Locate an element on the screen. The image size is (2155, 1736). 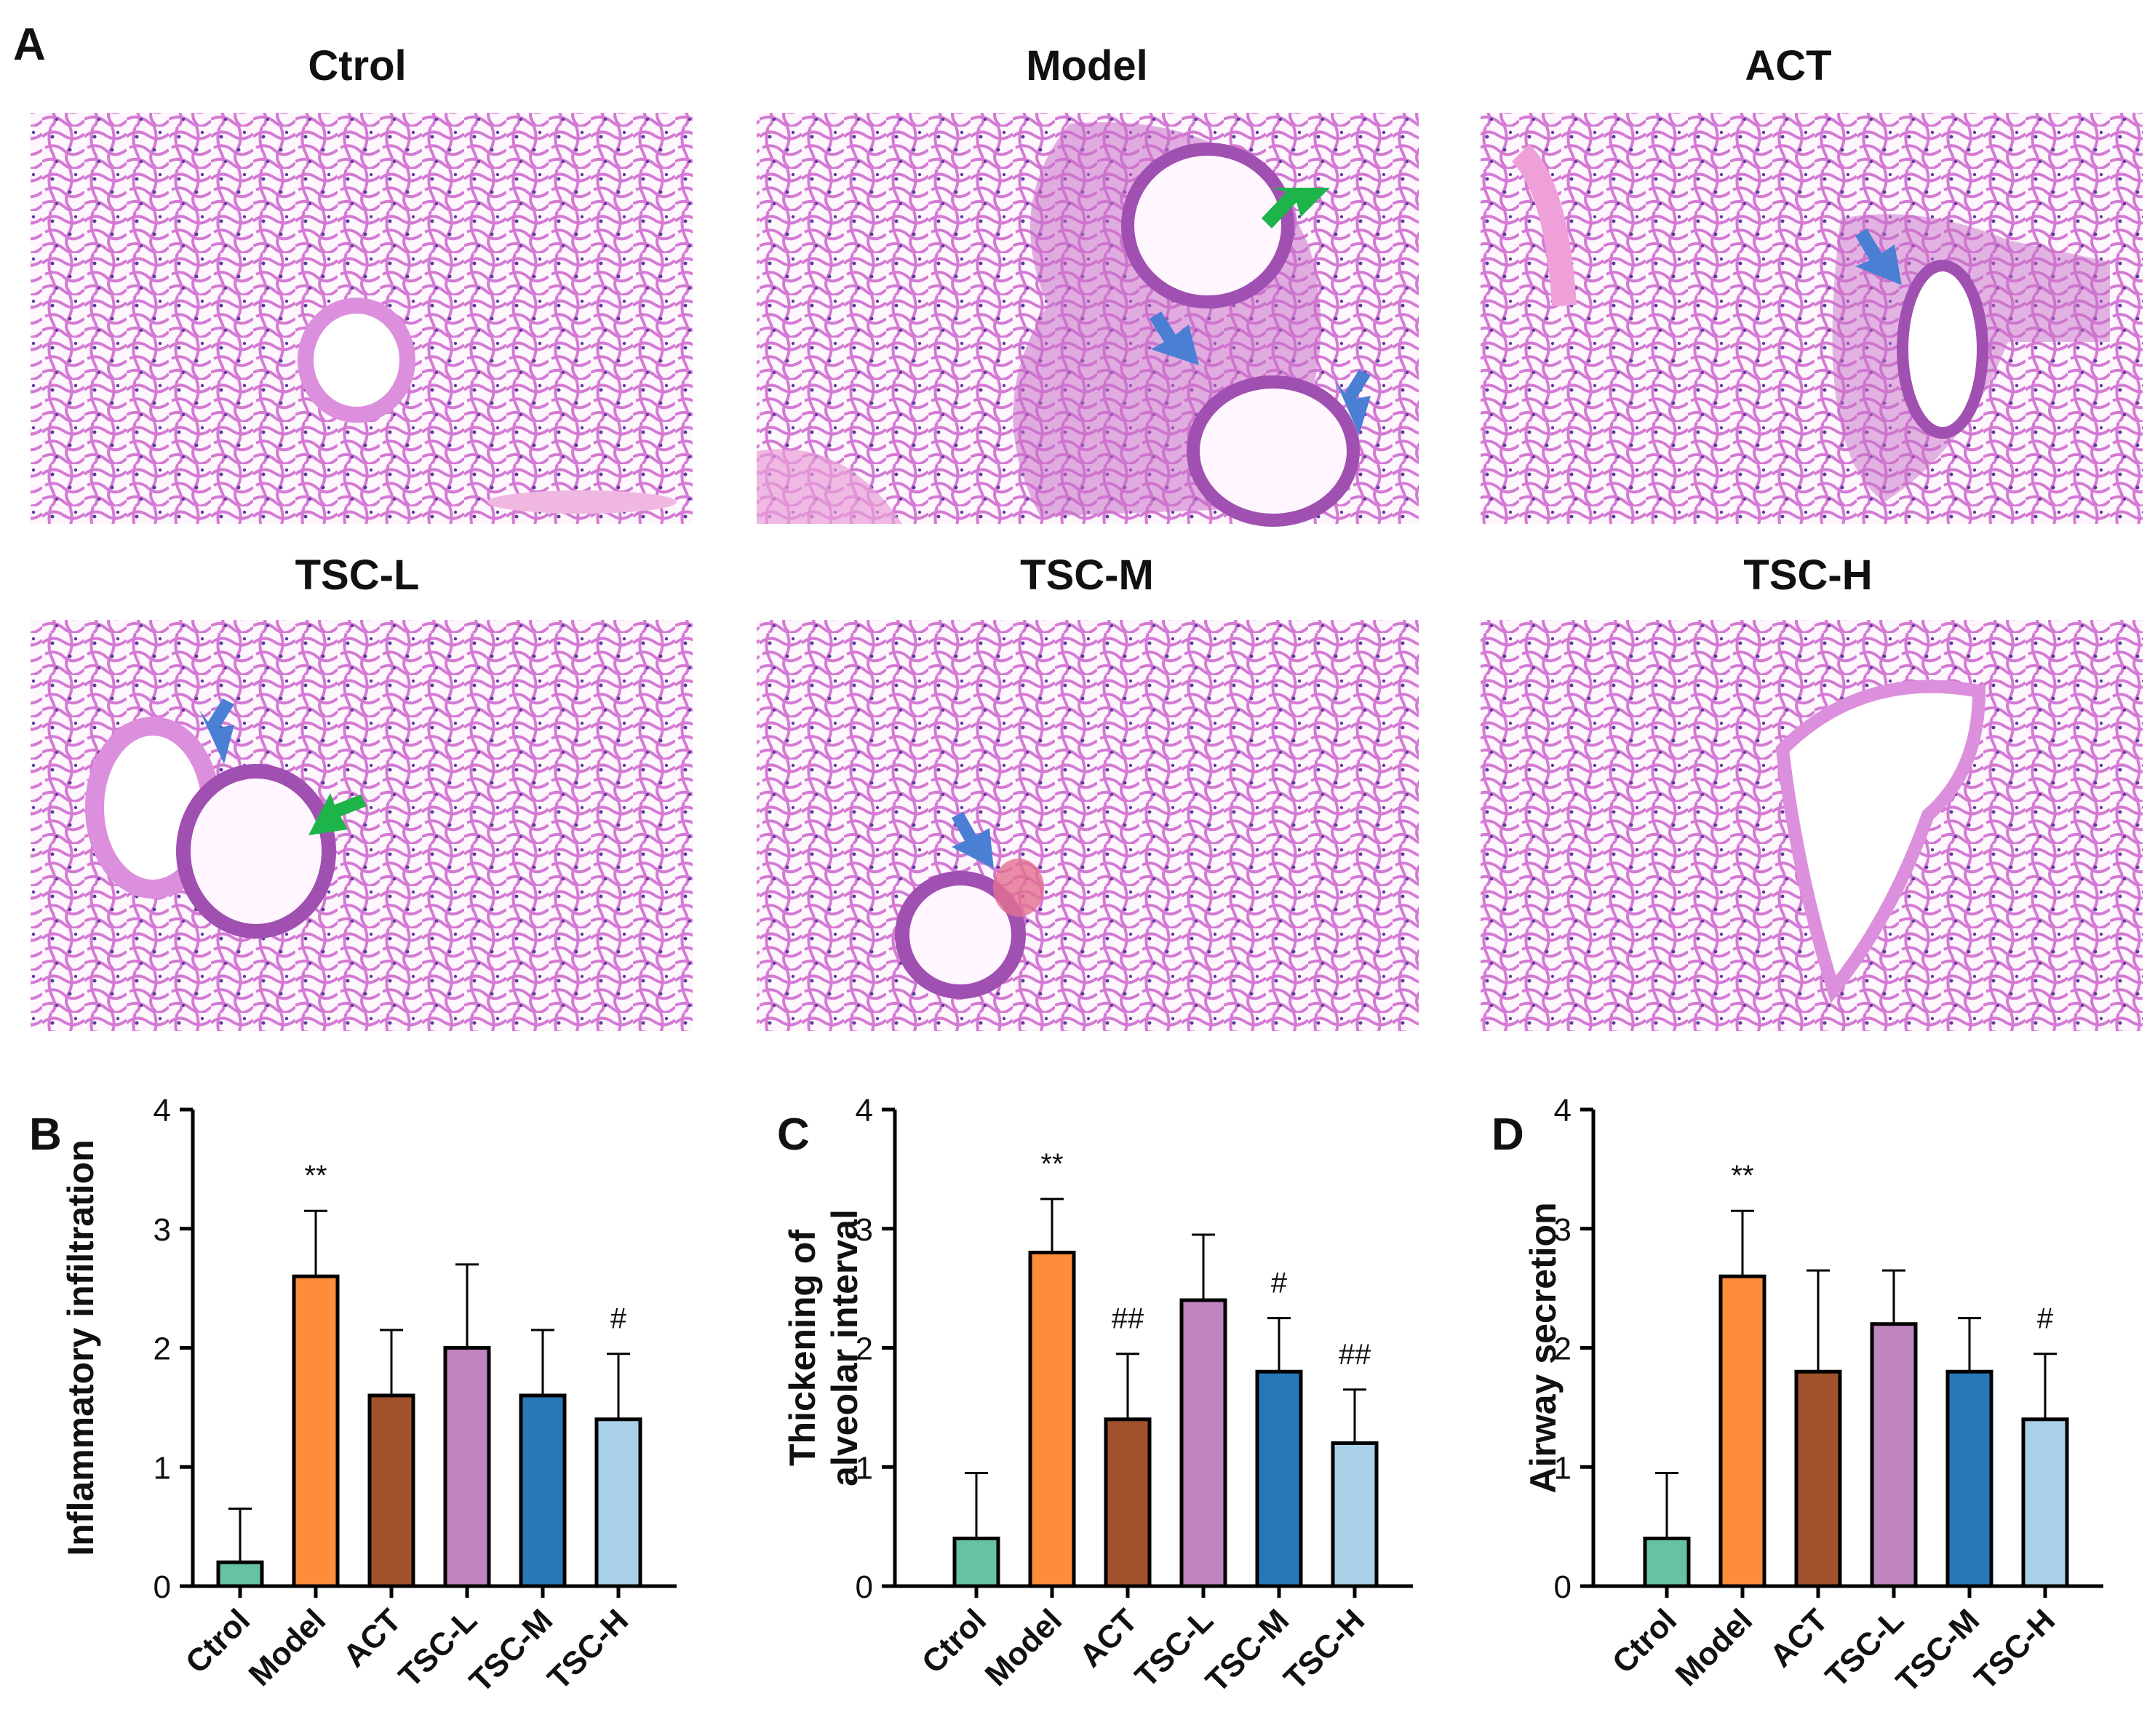
micrograph-model is located at coordinates (1088, 320).